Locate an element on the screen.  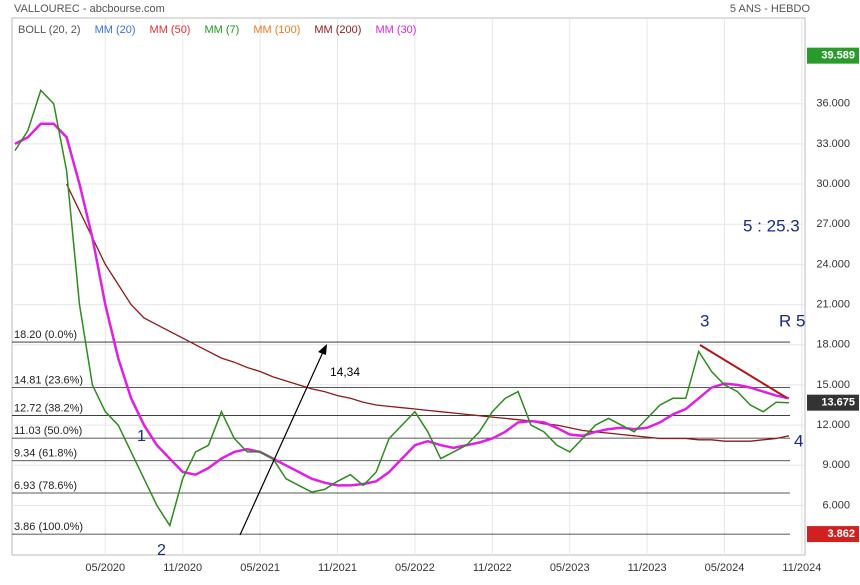
fib-label: 3.86 (100.0%) is located at coordinates (48, 527).